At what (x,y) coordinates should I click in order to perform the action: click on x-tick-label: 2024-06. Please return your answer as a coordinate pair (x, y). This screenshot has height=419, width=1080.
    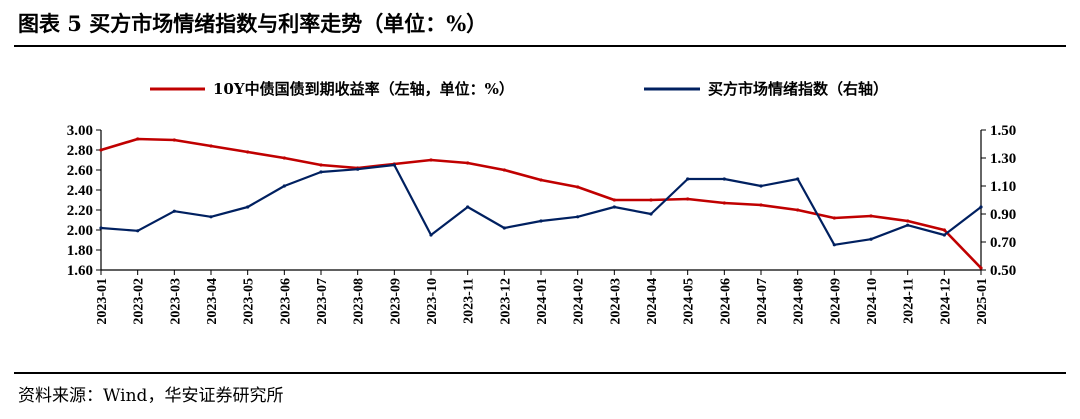
    Looking at the image, I should click on (725, 301).